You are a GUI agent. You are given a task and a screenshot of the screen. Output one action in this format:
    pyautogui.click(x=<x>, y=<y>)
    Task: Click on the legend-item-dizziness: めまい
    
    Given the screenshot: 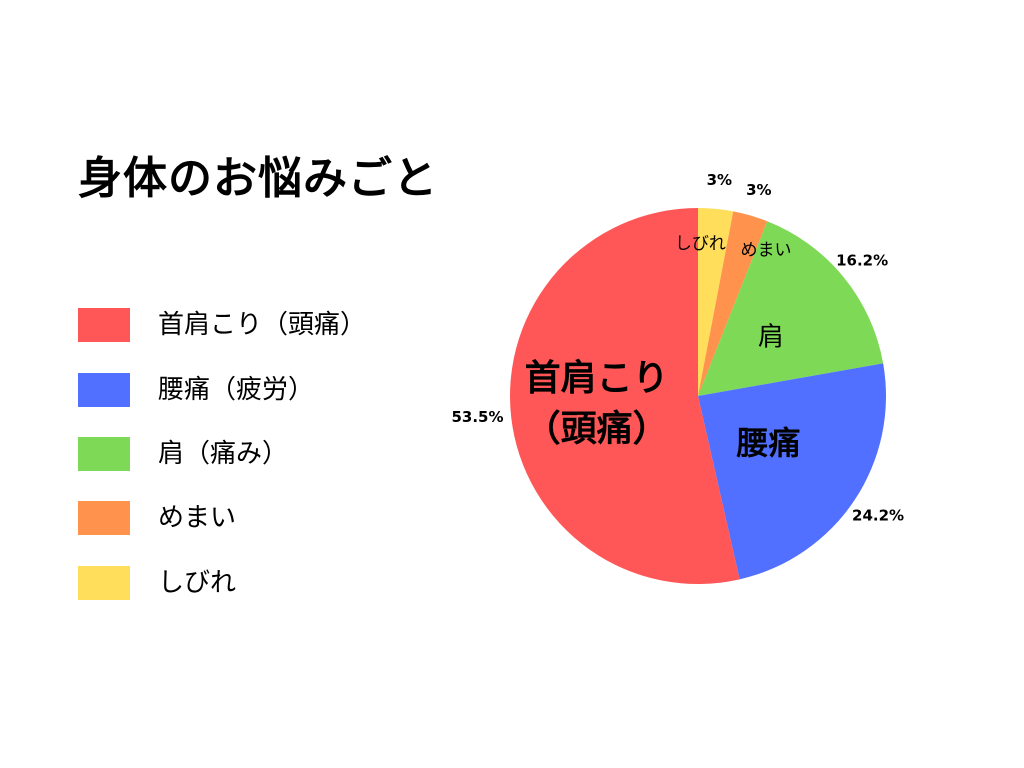 What is the action you would take?
    pyautogui.click(x=243, y=519)
    